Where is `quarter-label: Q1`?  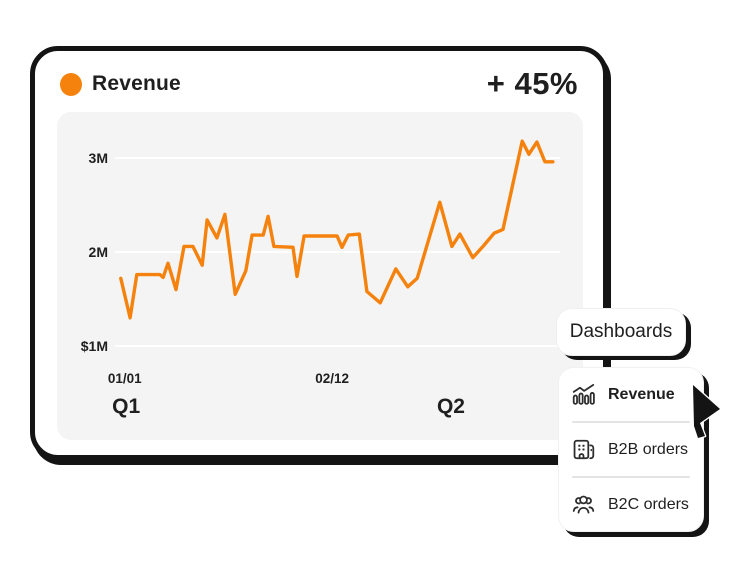
quarter-label: Q1 is located at coordinates (126, 406).